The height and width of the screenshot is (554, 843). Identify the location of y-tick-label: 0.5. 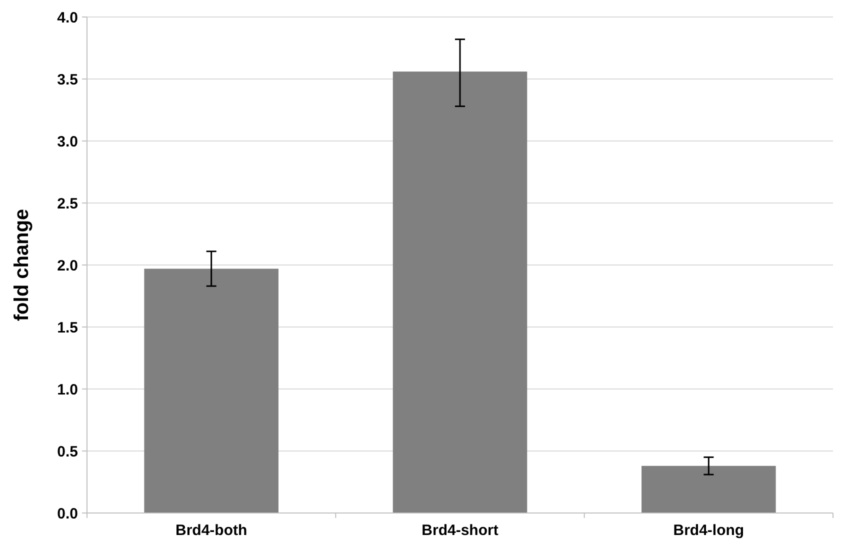
(67, 451).